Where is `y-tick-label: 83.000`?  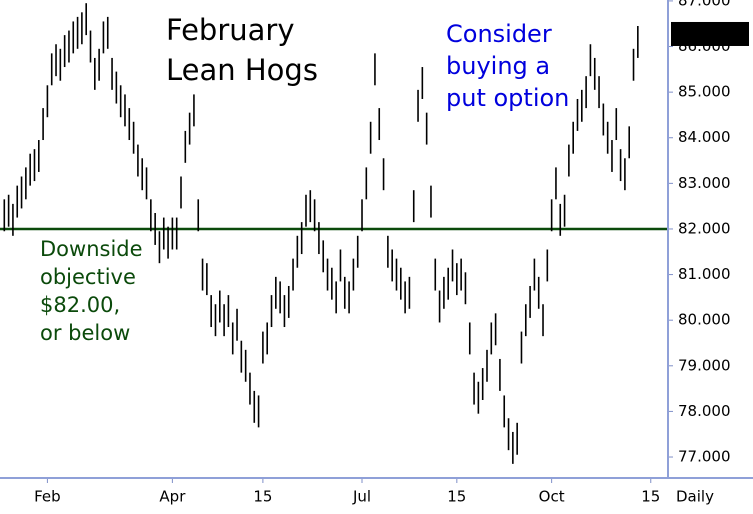
y-tick-label: 83.000 is located at coordinates (704, 183).